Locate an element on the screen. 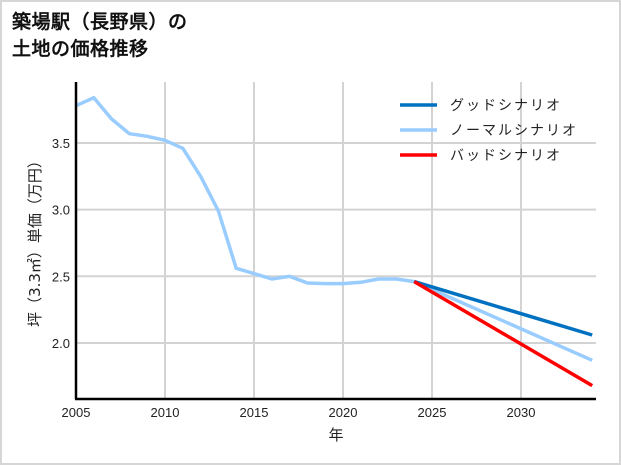 This screenshot has height=465, width=621. chart-title-line2: 土地の価格推移 is located at coordinates (80, 49).